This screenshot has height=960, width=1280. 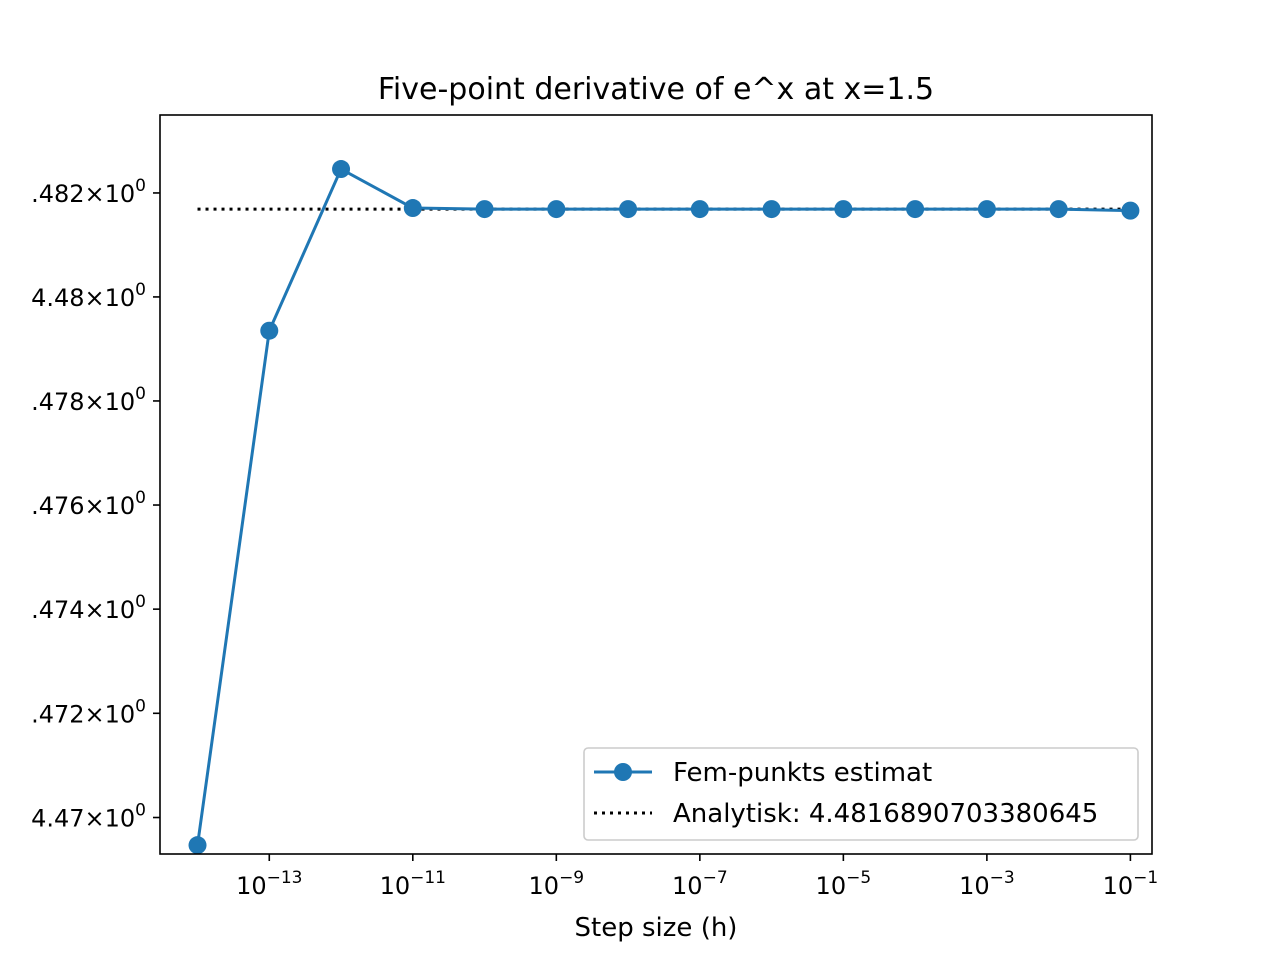 What do you see at coordinates (802, 773) in the screenshot?
I see `legend-label-estimate: Fem-punkts estimat` at bounding box center [802, 773].